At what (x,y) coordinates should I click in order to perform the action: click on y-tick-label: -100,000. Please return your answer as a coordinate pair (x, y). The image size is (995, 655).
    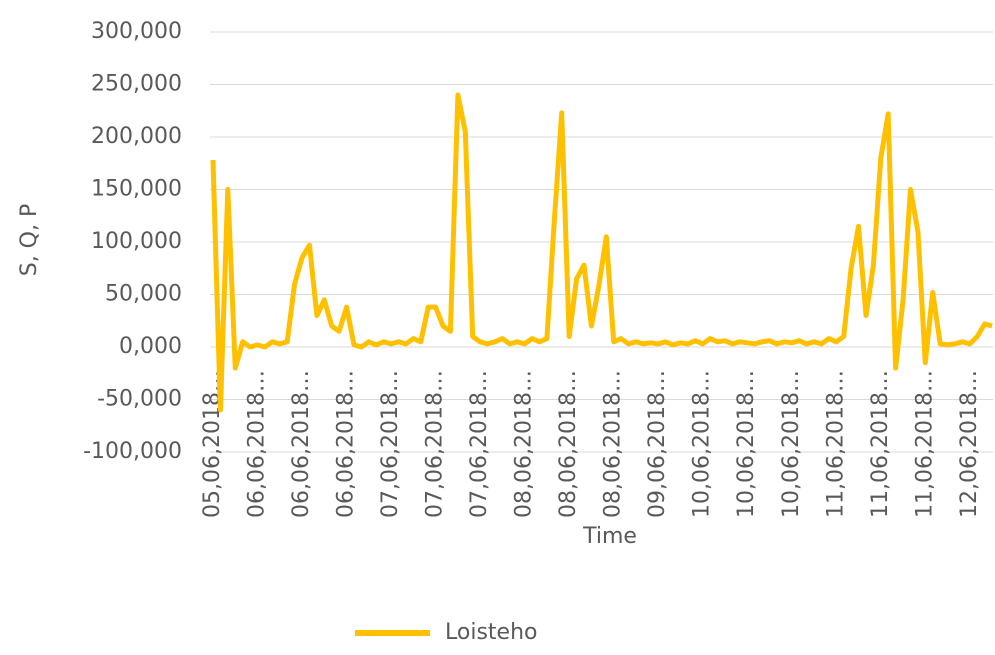
    Looking at the image, I should click on (132, 451).